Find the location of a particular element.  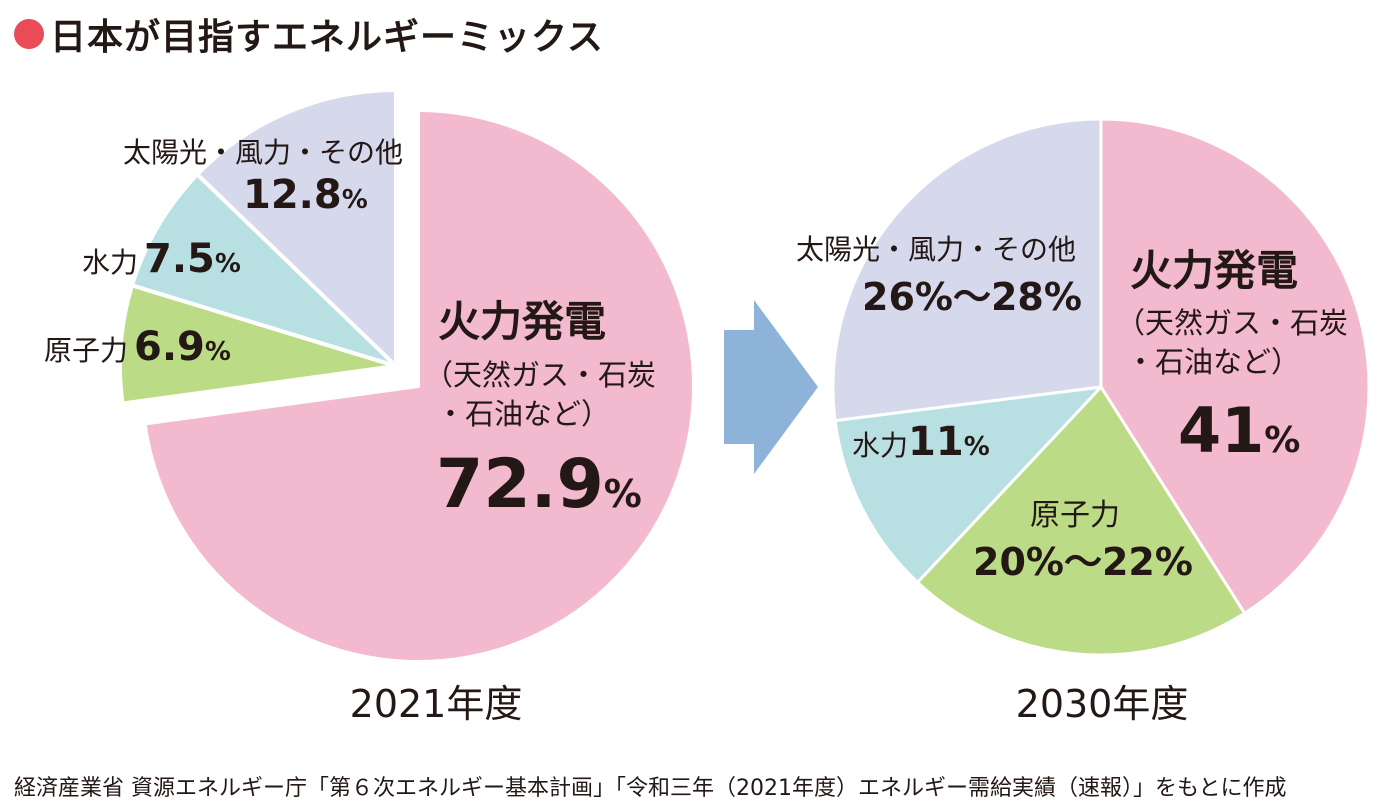

title-text: 日本が目指すエネルギーミックス is located at coordinates (327, 37).